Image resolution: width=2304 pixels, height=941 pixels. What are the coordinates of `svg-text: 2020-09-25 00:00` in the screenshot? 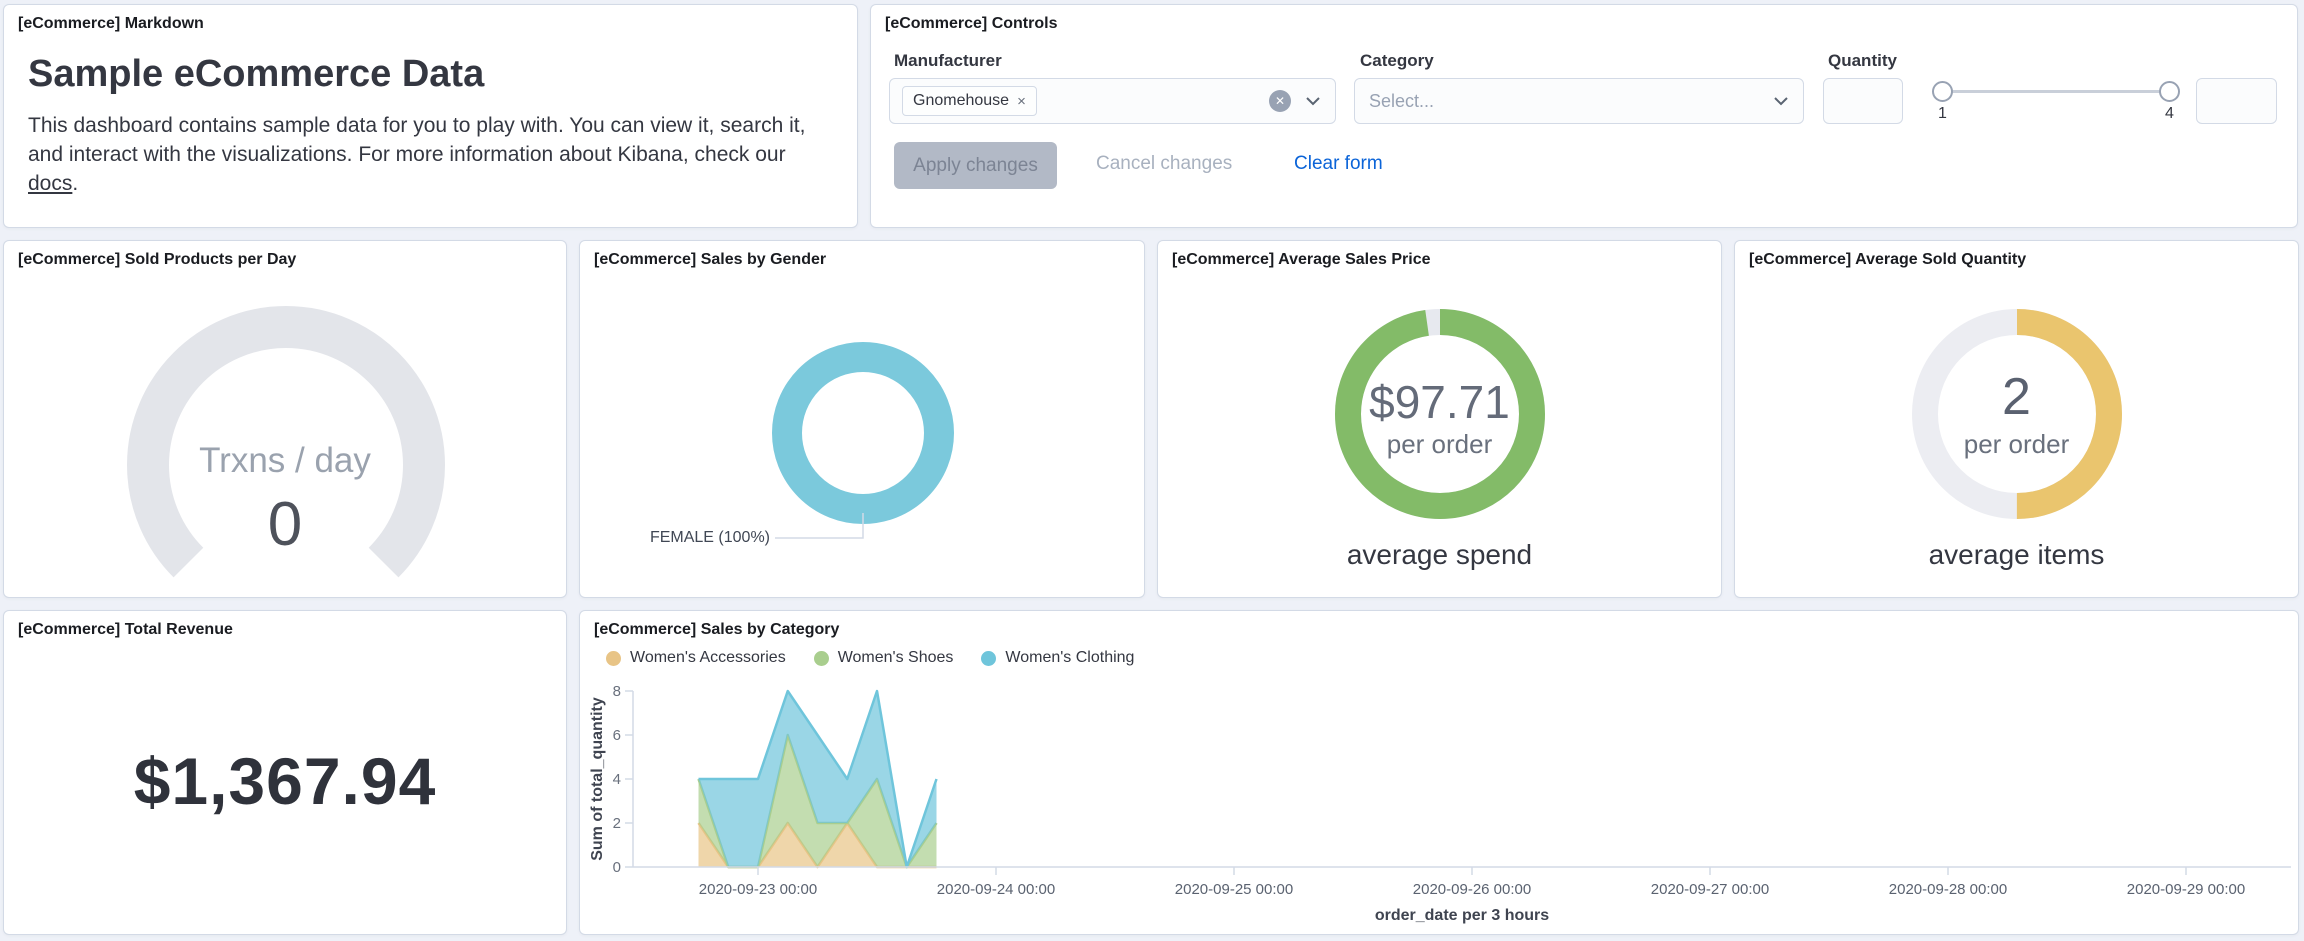 It's located at (1234, 889).